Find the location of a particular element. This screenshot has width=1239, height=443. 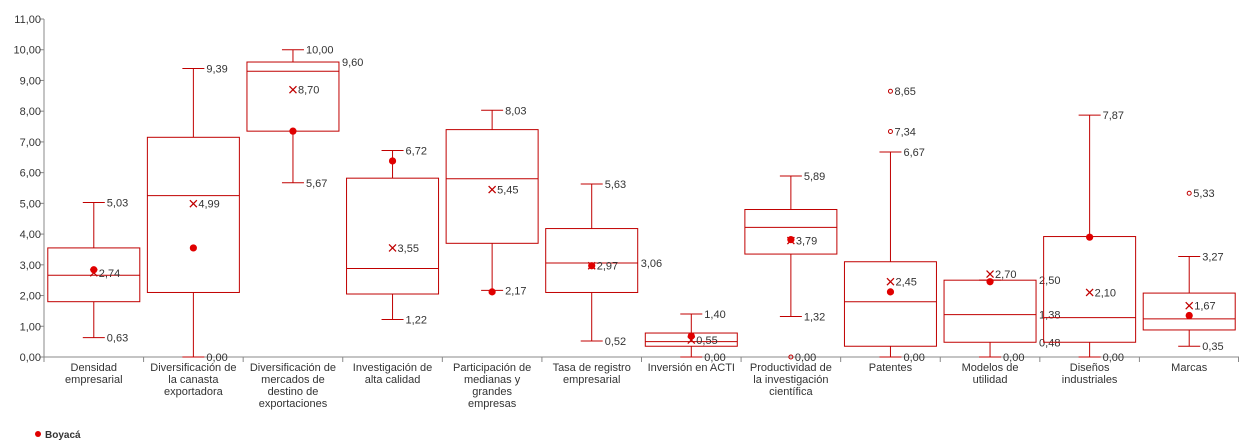

category-label: Modelos de utilidad is located at coordinates (990, 374).